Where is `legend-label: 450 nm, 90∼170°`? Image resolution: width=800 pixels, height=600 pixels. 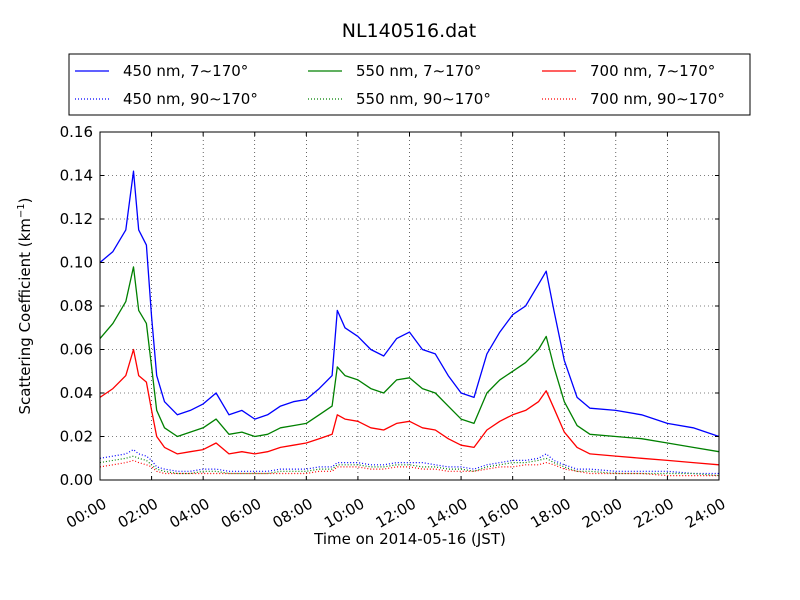 legend-label: 450 nm, 90∼170° is located at coordinates (190, 99).